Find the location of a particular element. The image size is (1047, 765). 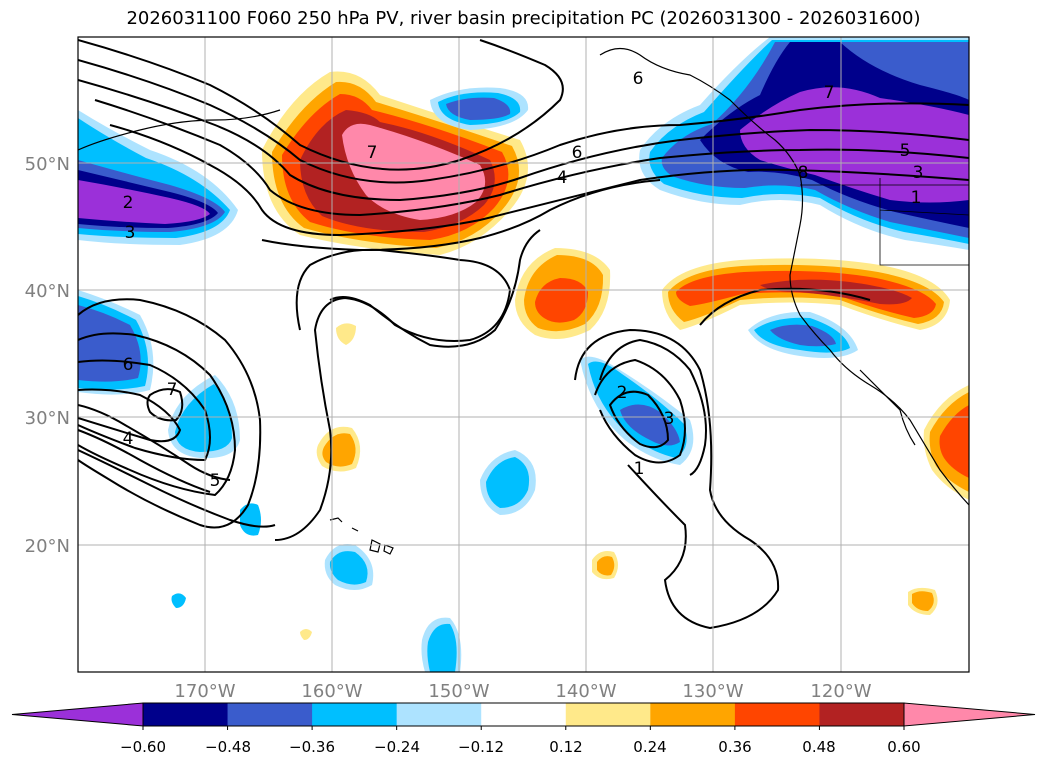

colorbar-tick-label: 0.24 is located at coordinates (649, 747).